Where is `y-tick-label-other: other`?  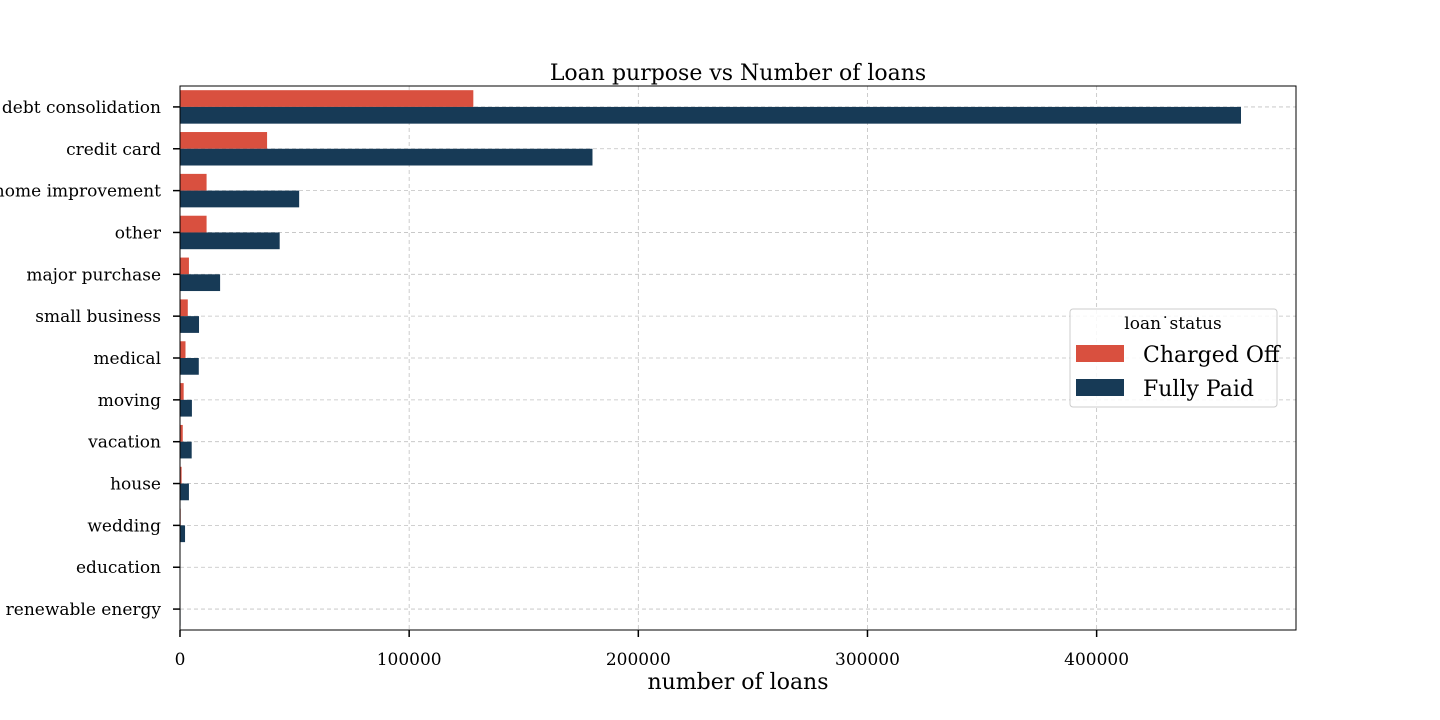
y-tick-label-other: other is located at coordinates (138, 233).